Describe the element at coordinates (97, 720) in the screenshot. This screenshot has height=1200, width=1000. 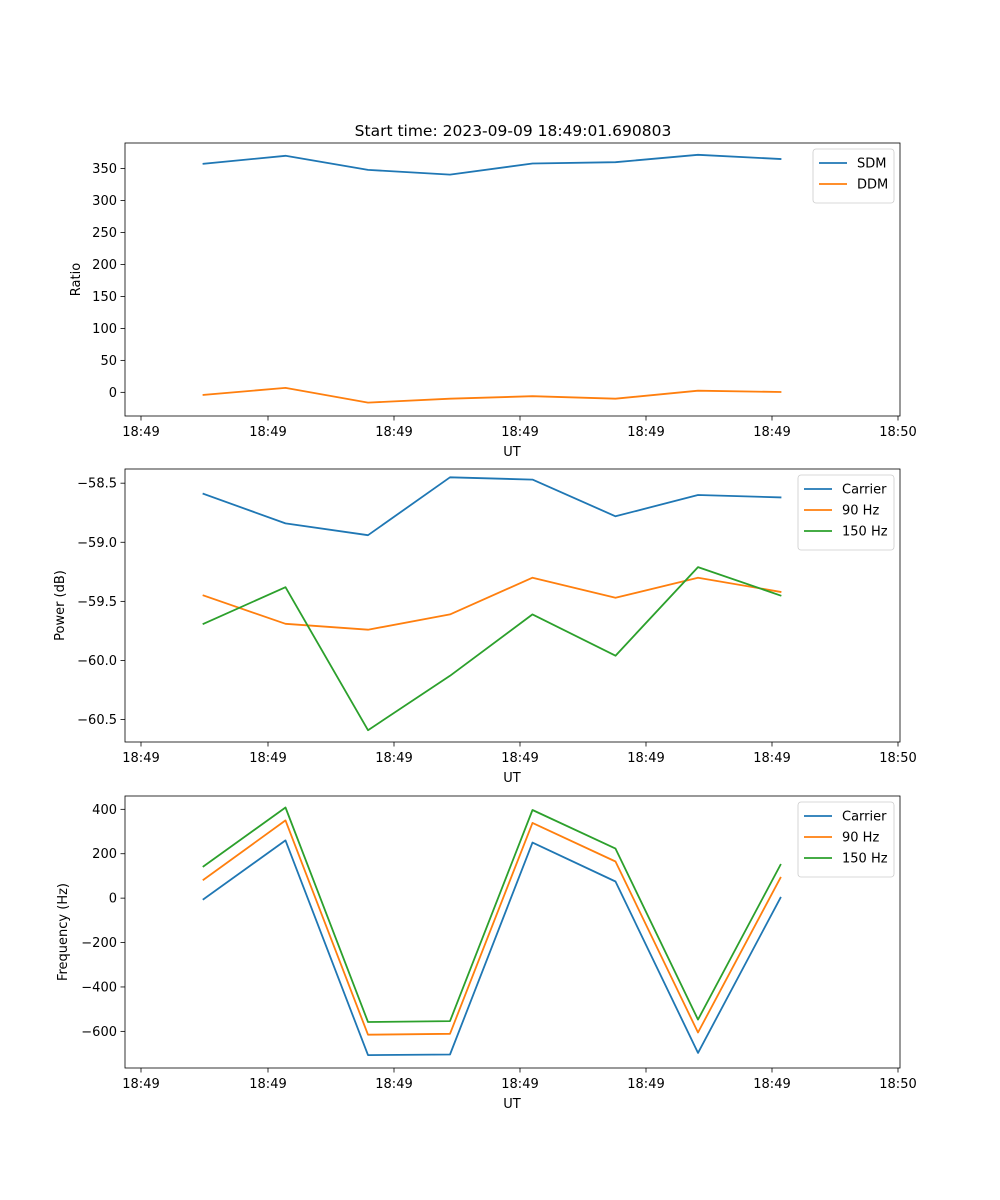
I see `y-tick-label: −60.5` at that location.